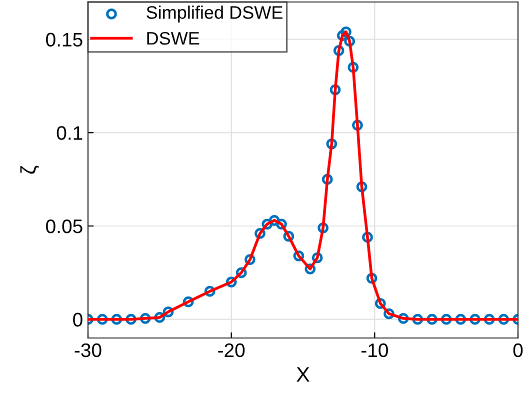 The width and height of the screenshot is (529, 402). I want to click on legend-label: Simplified DSWE, so click(214, 14).